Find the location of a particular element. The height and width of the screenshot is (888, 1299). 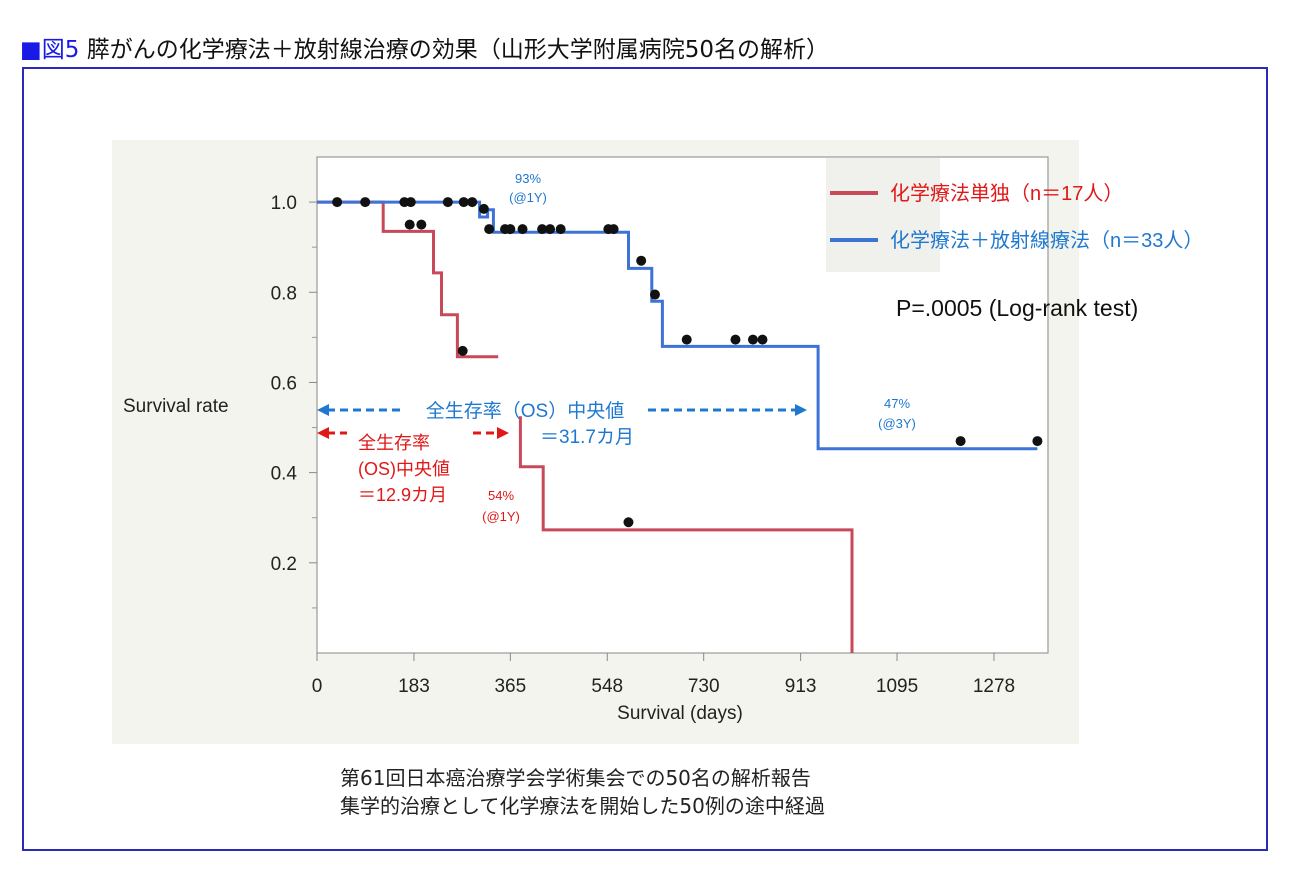

y-tick-label: 1.0 is located at coordinates (284, 203).